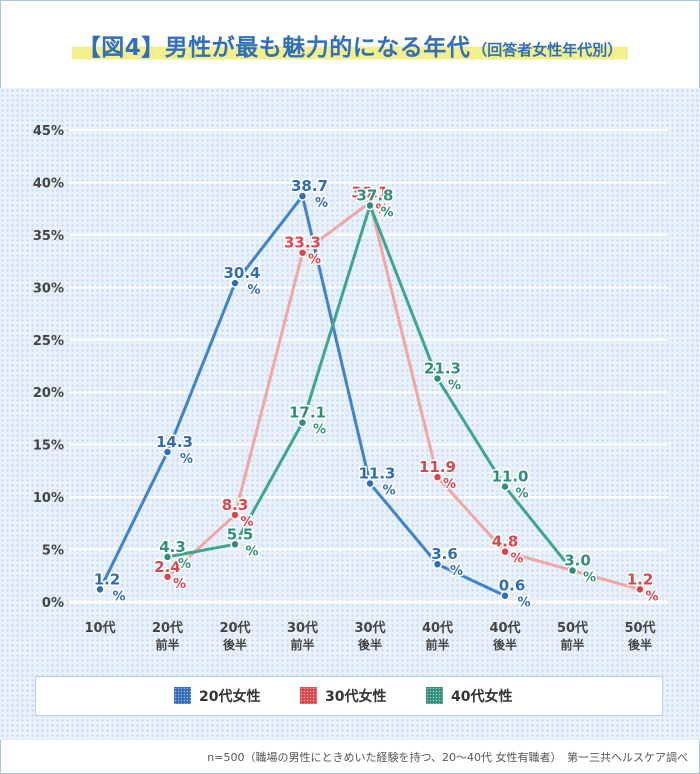 The image size is (700, 774). Describe the element at coordinates (48, 288) in the screenshot. I see `y-tick-label: 30%` at that location.